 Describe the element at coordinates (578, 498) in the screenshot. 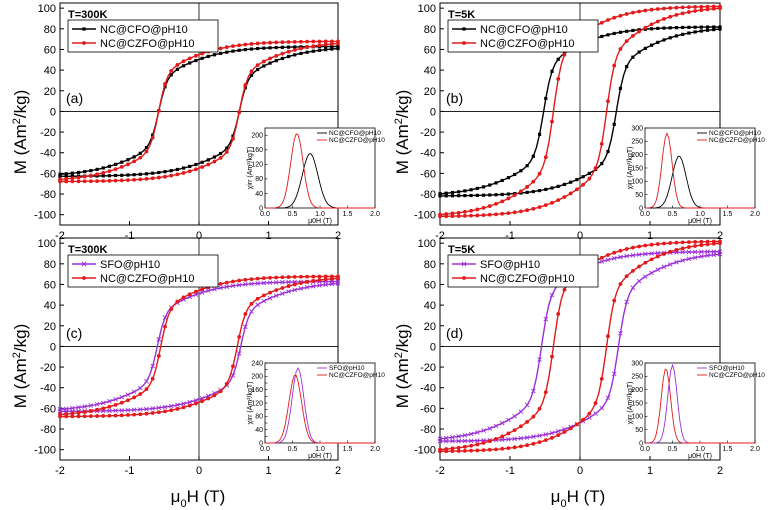

I see `x-axis-label-right: μ0H (T)` at that location.